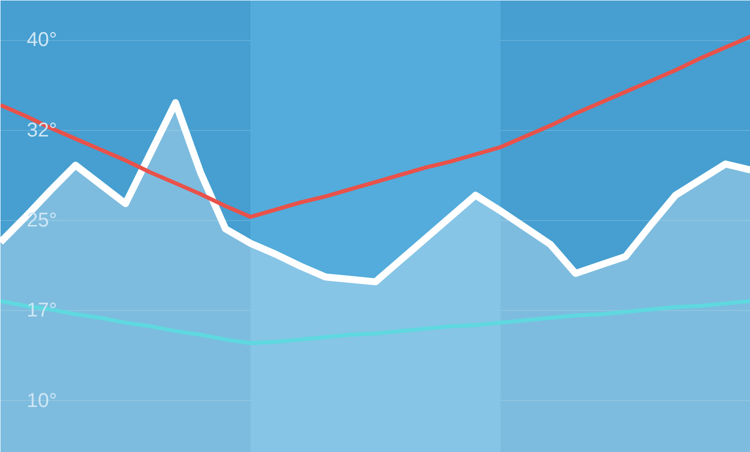 This screenshot has width=750, height=452. What do you see at coordinates (375, 322) in the screenshot?
I see `line-series` at bounding box center [375, 322].